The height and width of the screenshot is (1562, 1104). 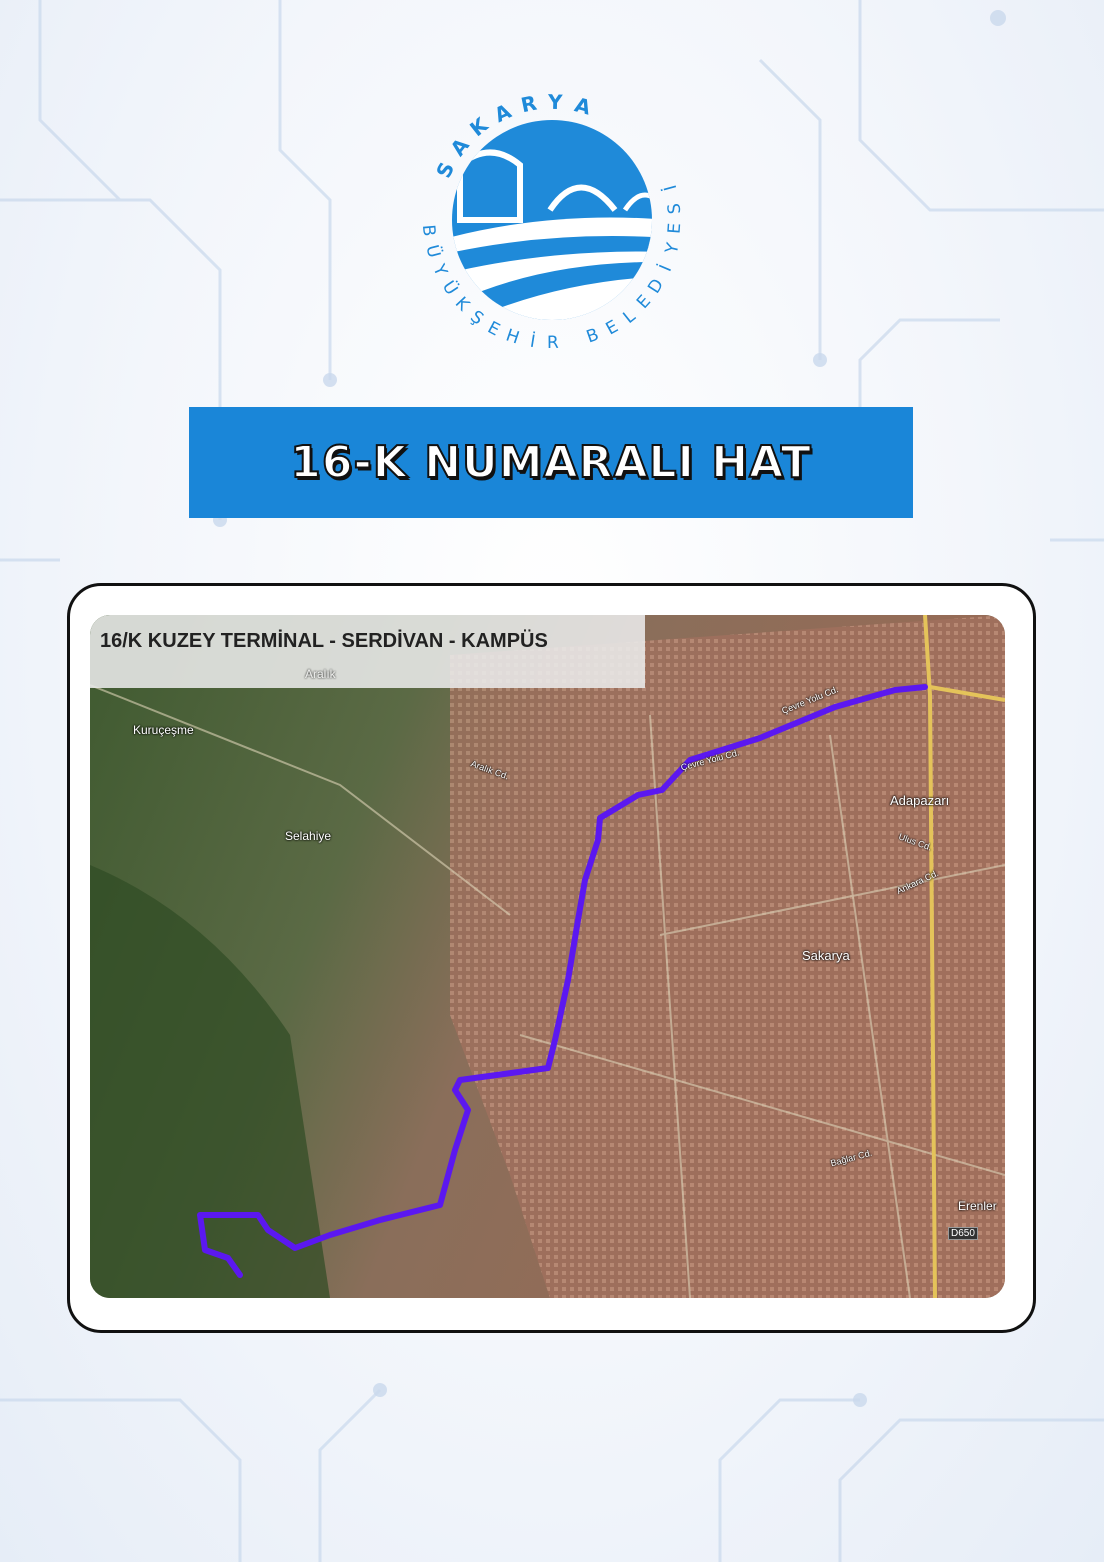 What do you see at coordinates (826, 955) in the screenshot?
I see `place-label: Sakarya` at bounding box center [826, 955].